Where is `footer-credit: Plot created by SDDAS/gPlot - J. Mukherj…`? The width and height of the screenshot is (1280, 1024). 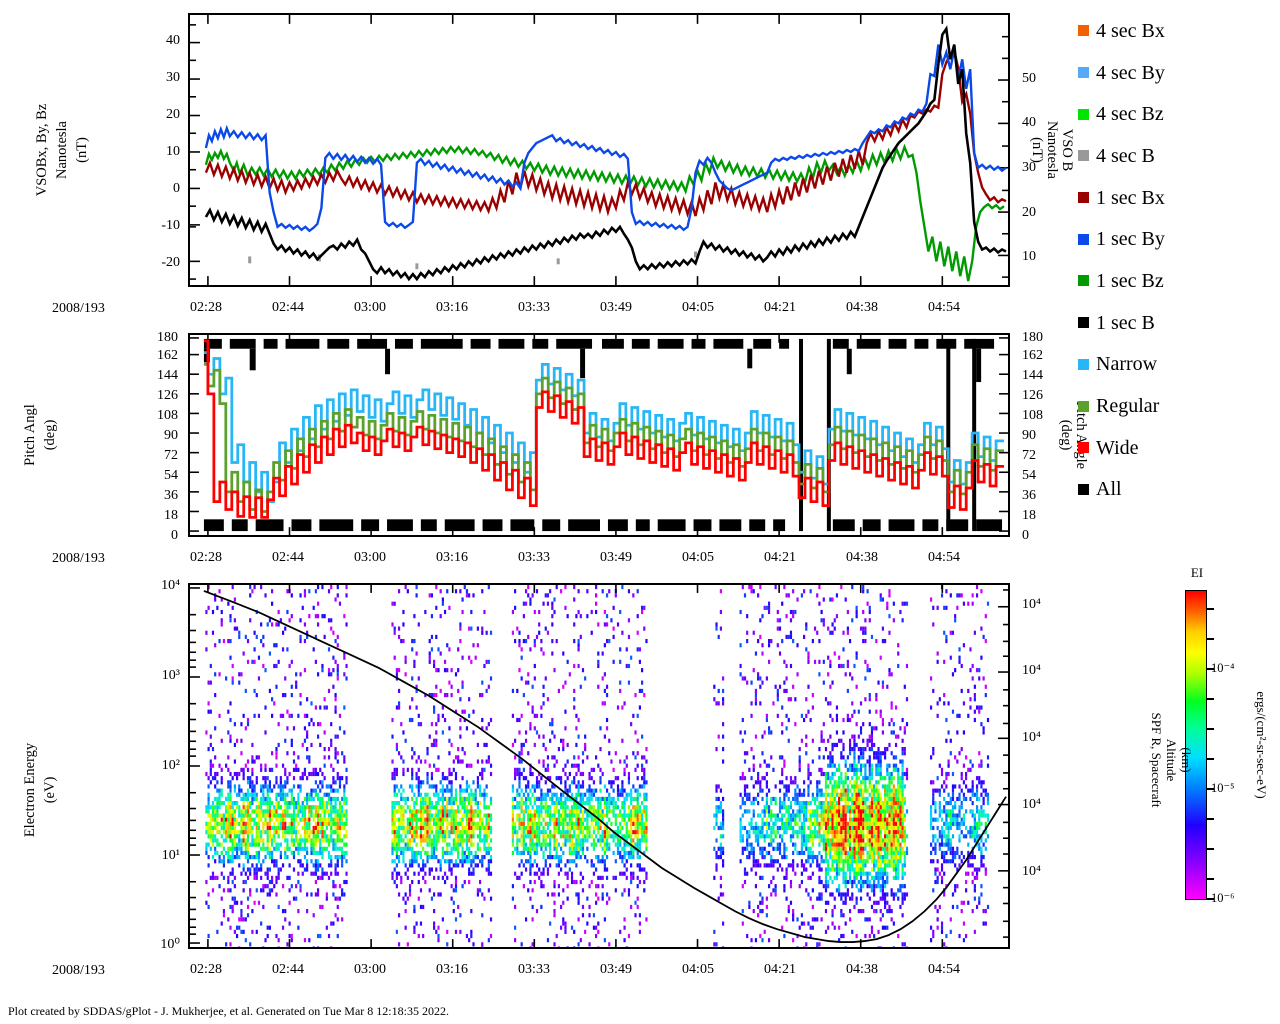 footer-credit: Plot created by SDDAS/gPlot - J. Mukherj… is located at coordinates (228, 1011).